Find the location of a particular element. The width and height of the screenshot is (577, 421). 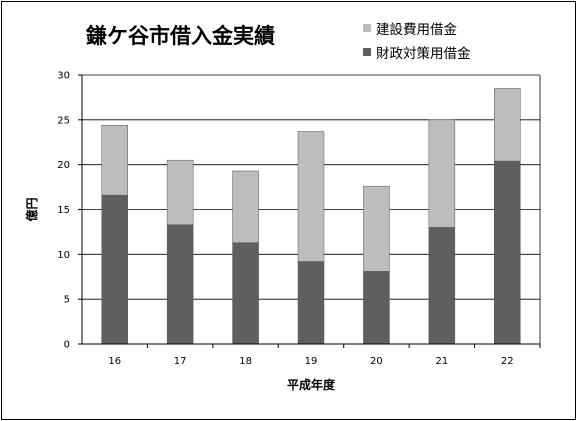

legend-label-construction: 建設費用借金 is located at coordinates (416, 30).